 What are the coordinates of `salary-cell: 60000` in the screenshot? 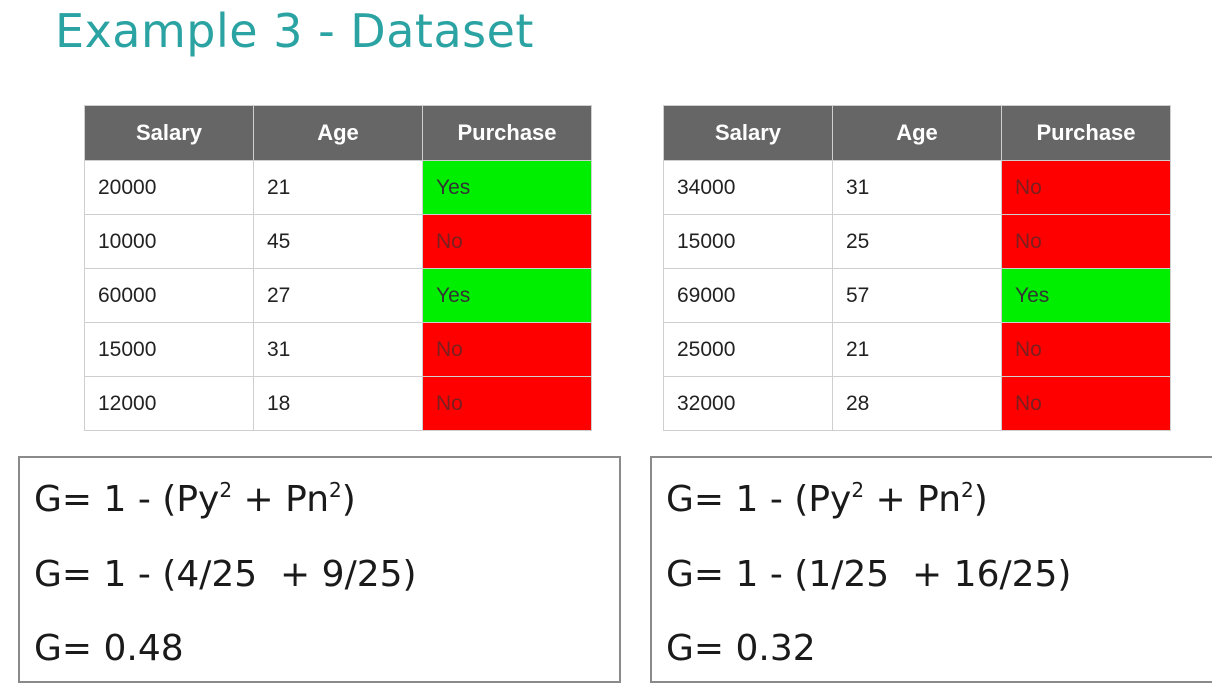 It's located at (169, 295).